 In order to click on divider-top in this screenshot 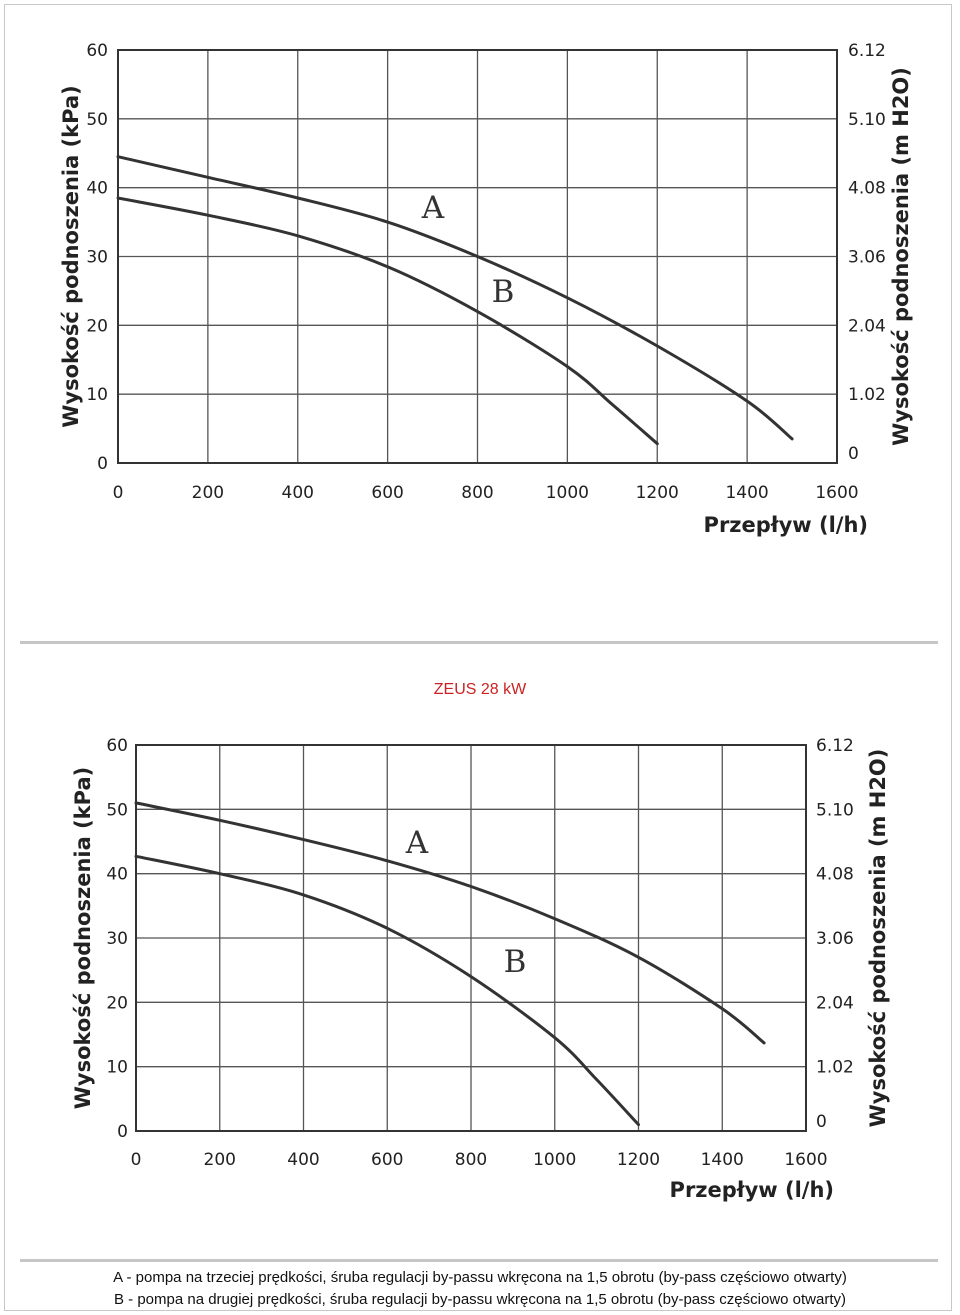, I will do `click(479, 642)`.